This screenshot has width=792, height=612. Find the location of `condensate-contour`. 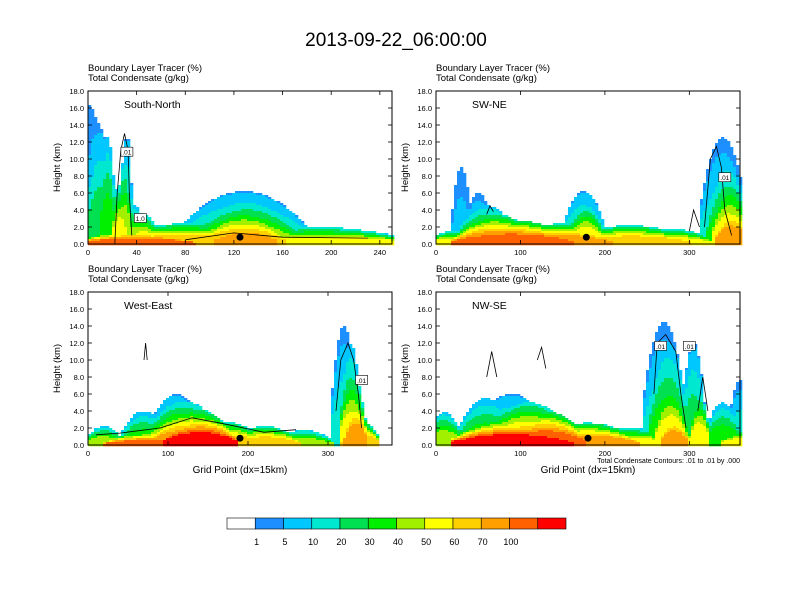

condensate-contour is located at coordinates (123, 189).